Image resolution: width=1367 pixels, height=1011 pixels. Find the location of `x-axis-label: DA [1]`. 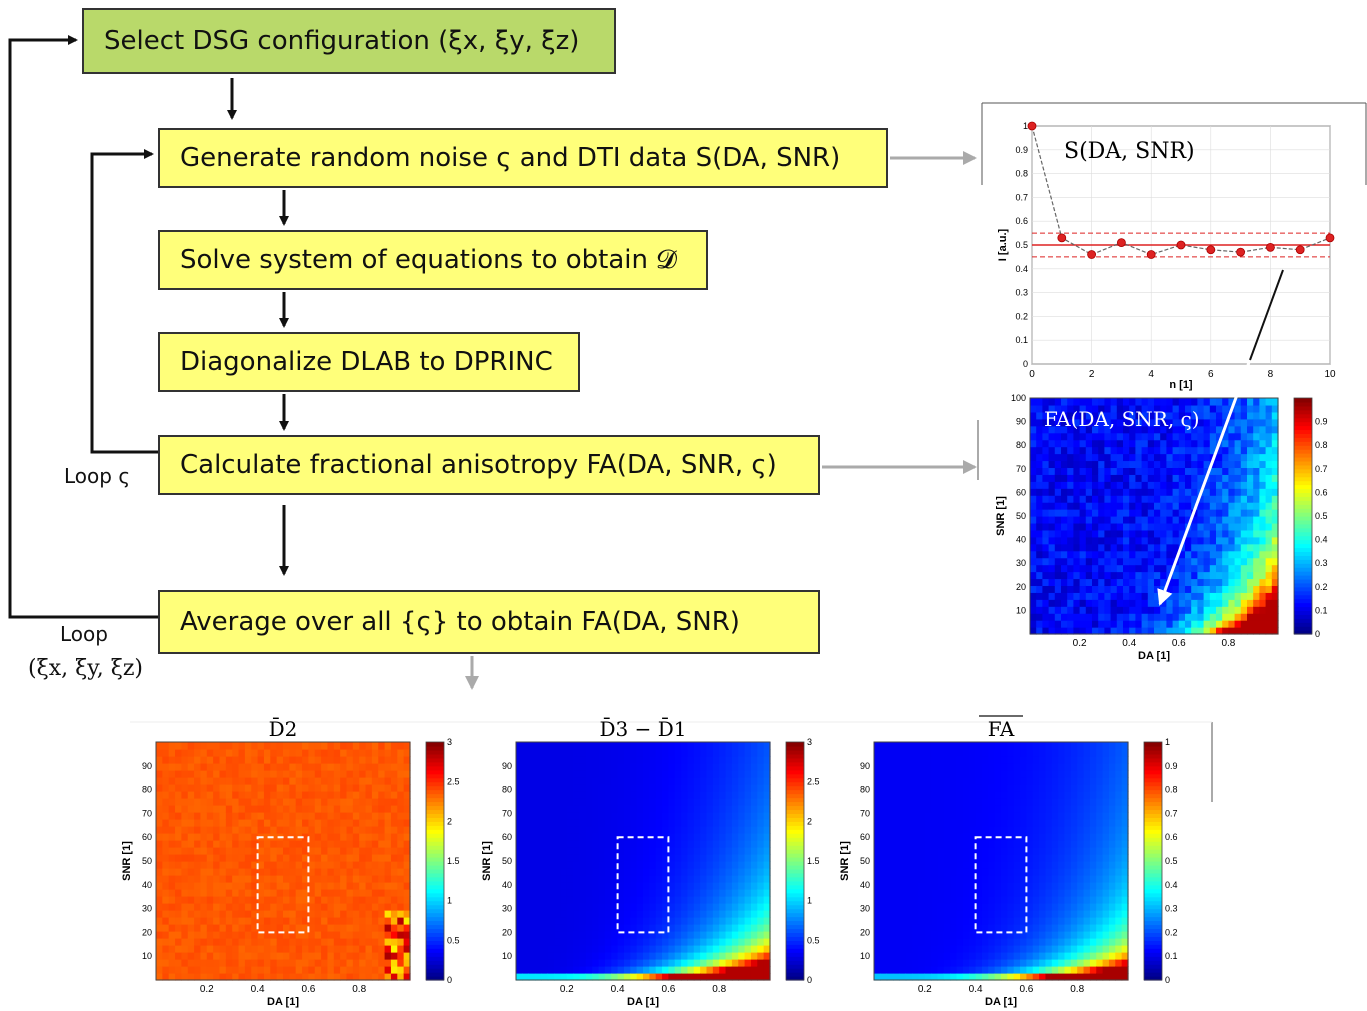

x-axis-label: DA [1] is located at coordinates (283, 1002).